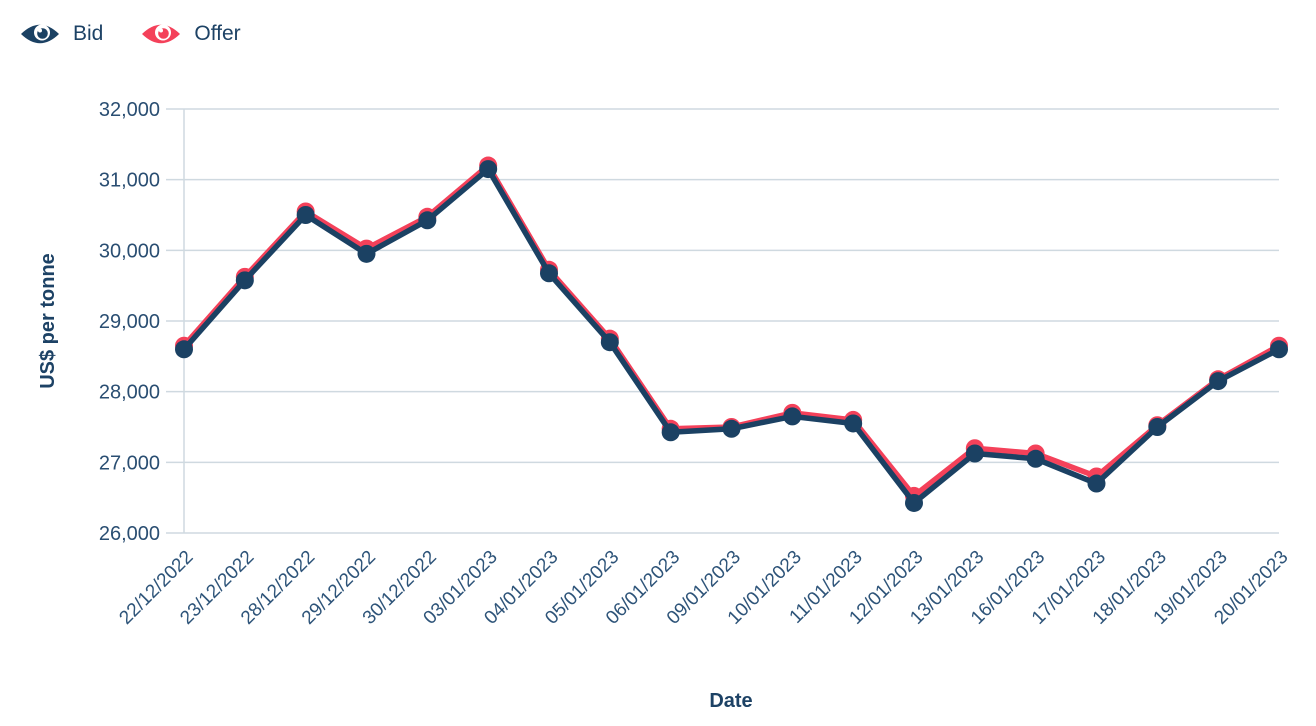  What do you see at coordinates (48, 321) in the screenshot?
I see `y-axis-title: US$ per tonne` at bounding box center [48, 321].